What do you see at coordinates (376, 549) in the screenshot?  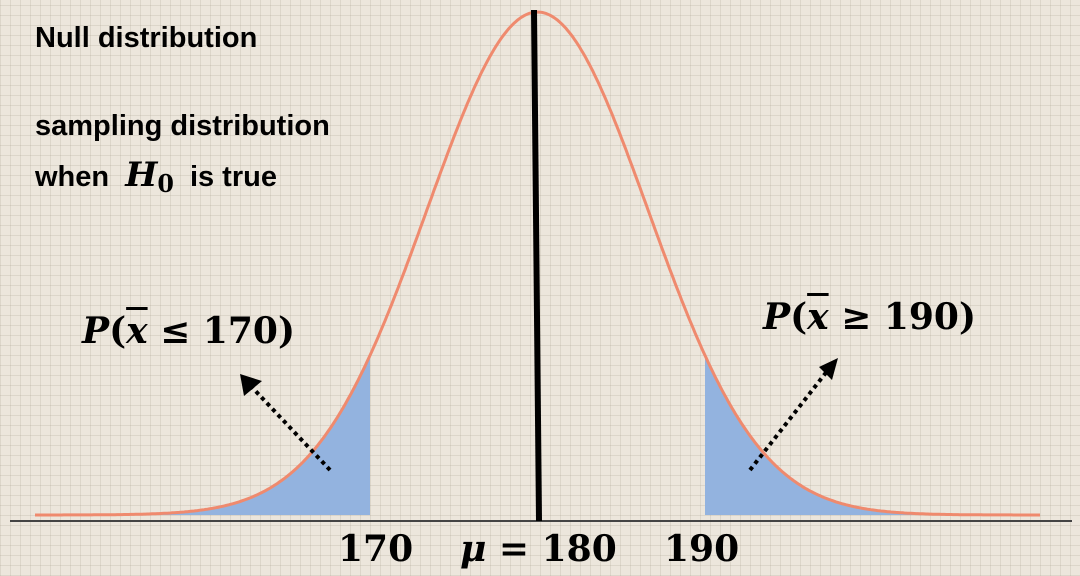 I see `axis-label-170: 170` at bounding box center [376, 549].